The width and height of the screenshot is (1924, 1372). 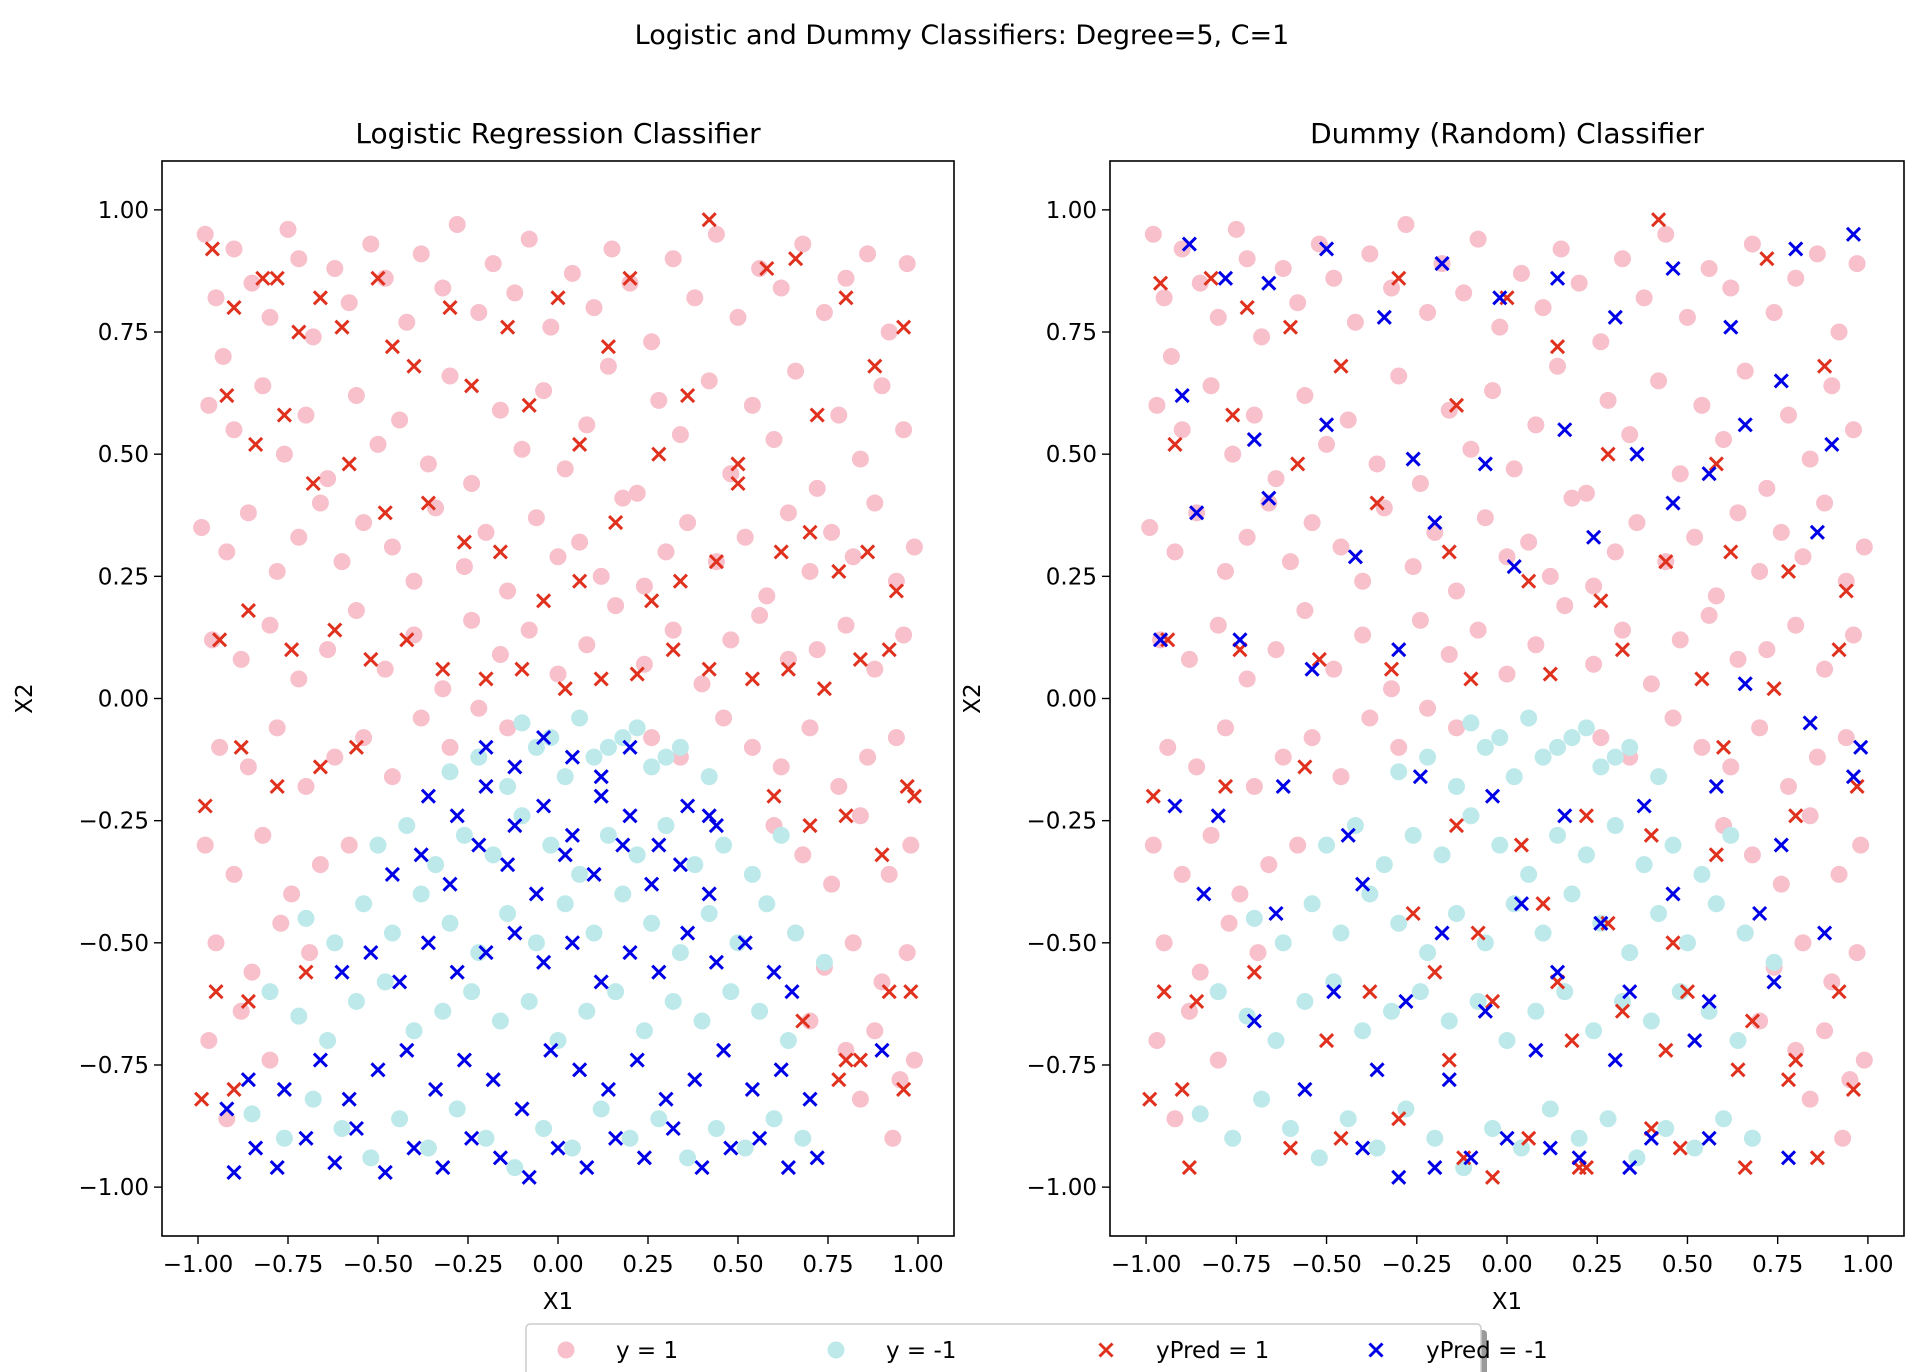 What do you see at coordinates (1507, 133) in the screenshot?
I see `panel-title: Dummy (Random) Classifier` at bounding box center [1507, 133].